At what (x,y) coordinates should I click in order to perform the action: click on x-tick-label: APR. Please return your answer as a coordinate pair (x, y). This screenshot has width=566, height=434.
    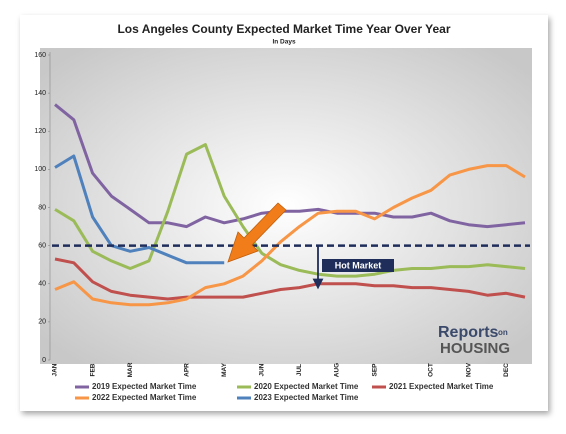
    Looking at the image, I should click on (186, 370).